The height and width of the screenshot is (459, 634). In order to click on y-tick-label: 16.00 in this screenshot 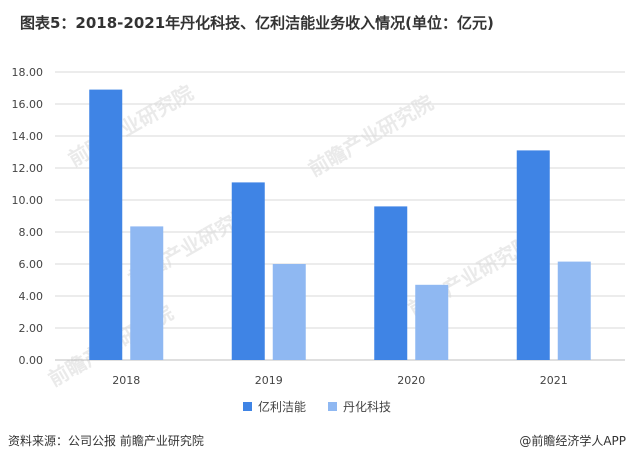, I will do `click(28, 104)`.